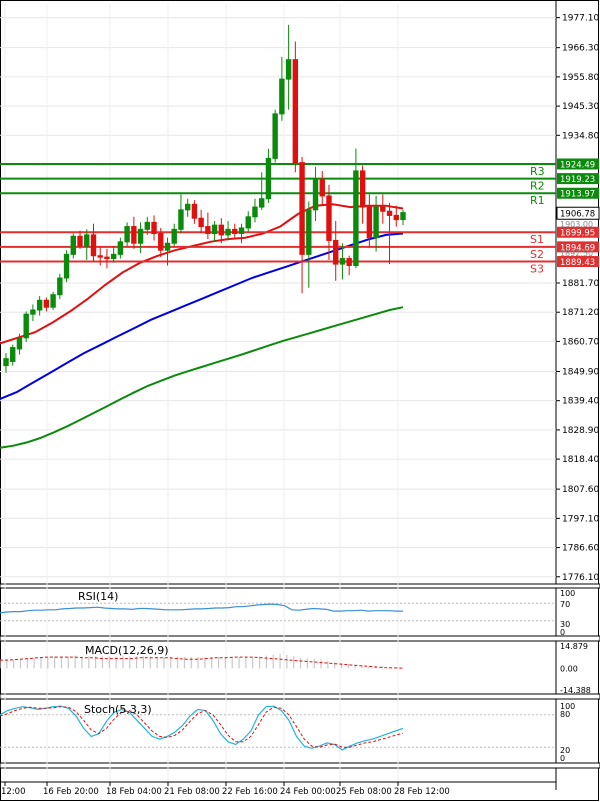  What do you see at coordinates (567, 593) in the screenshot?
I see `rsi-tick-label: 100` at bounding box center [567, 593].